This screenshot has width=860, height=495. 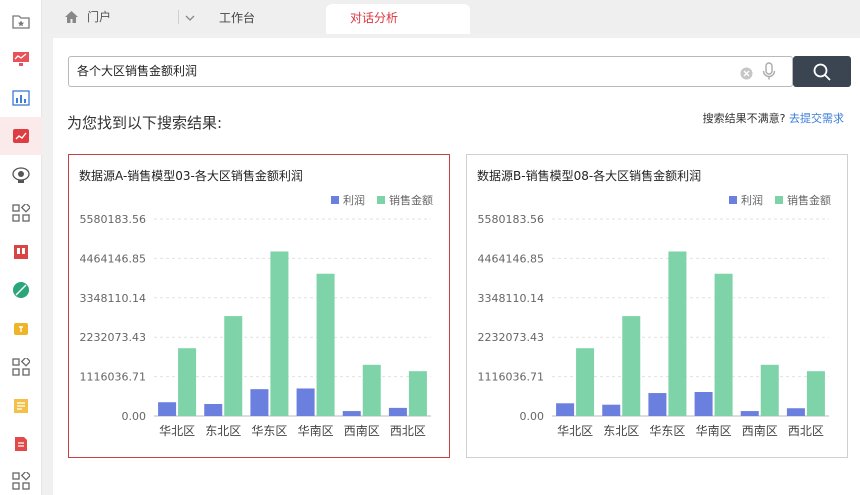 I want to click on tab-home: 门户, so click(x=87, y=16).